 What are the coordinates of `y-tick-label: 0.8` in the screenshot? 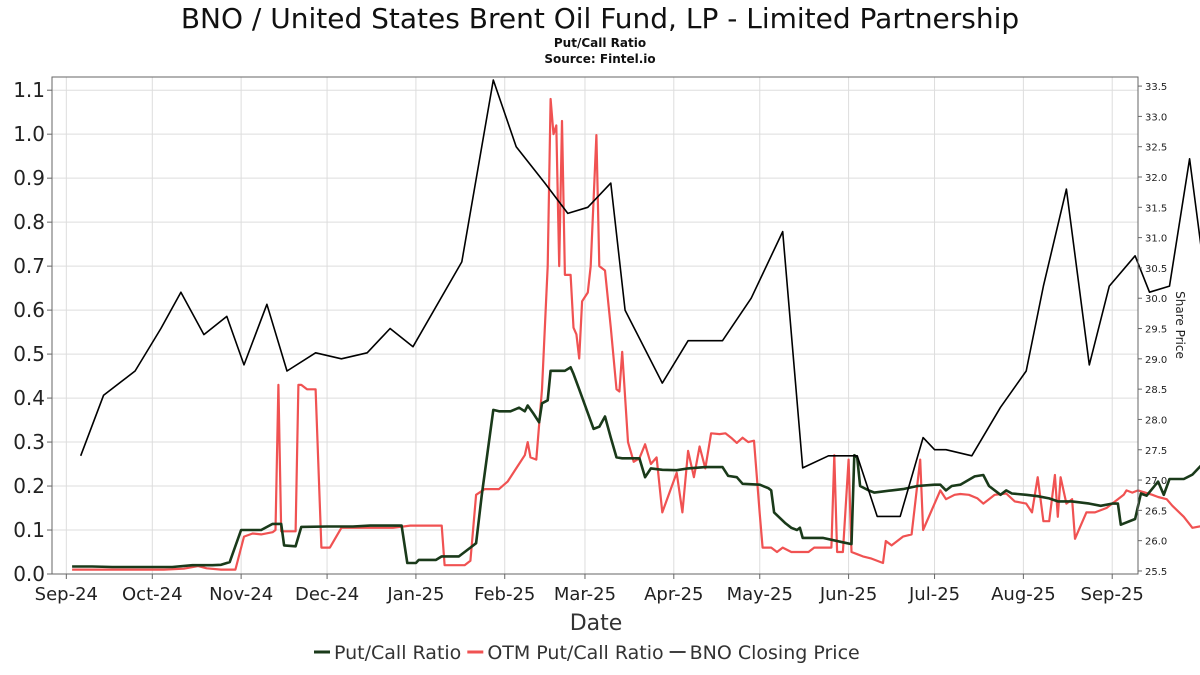 It's located at (29, 222).